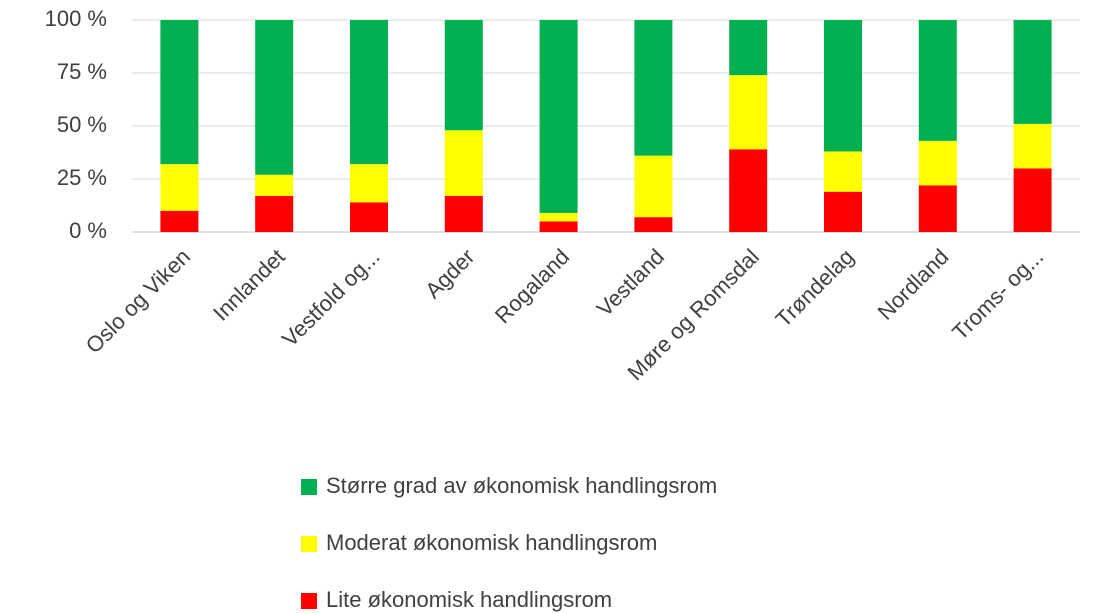 The image size is (1107, 613). What do you see at coordinates (249, 285) in the screenshot?
I see `x-tick-label: Innlandet` at bounding box center [249, 285].